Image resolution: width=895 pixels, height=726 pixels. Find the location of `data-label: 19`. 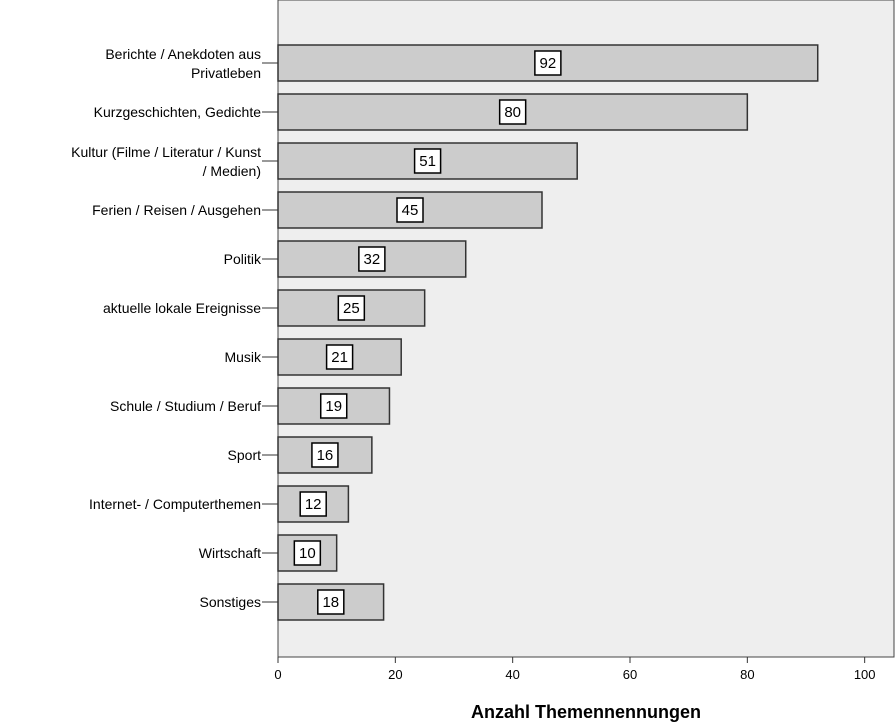

data-label: 19 is located at coordinates (333, 406).